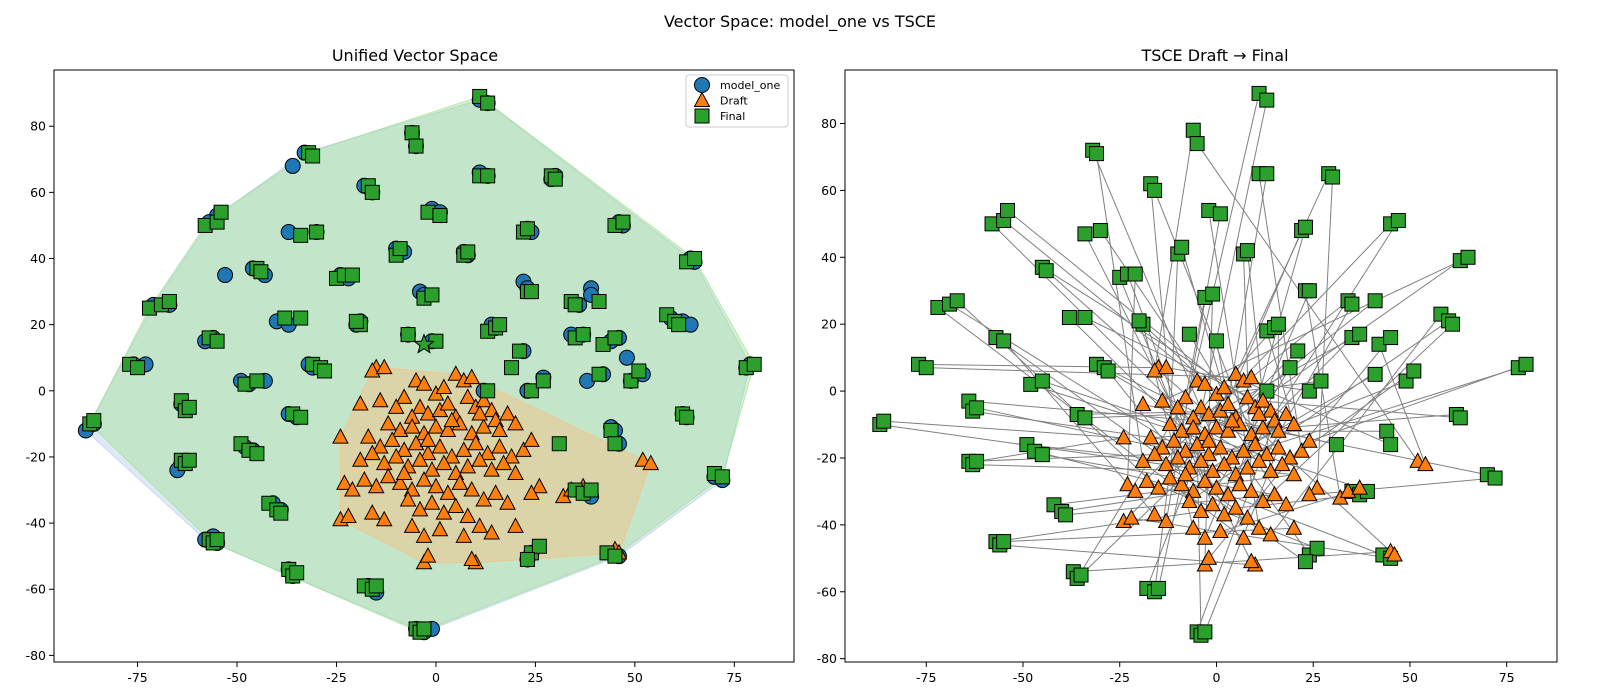  I want to click on right-x-tick-label: 50, so click(1410, 677).